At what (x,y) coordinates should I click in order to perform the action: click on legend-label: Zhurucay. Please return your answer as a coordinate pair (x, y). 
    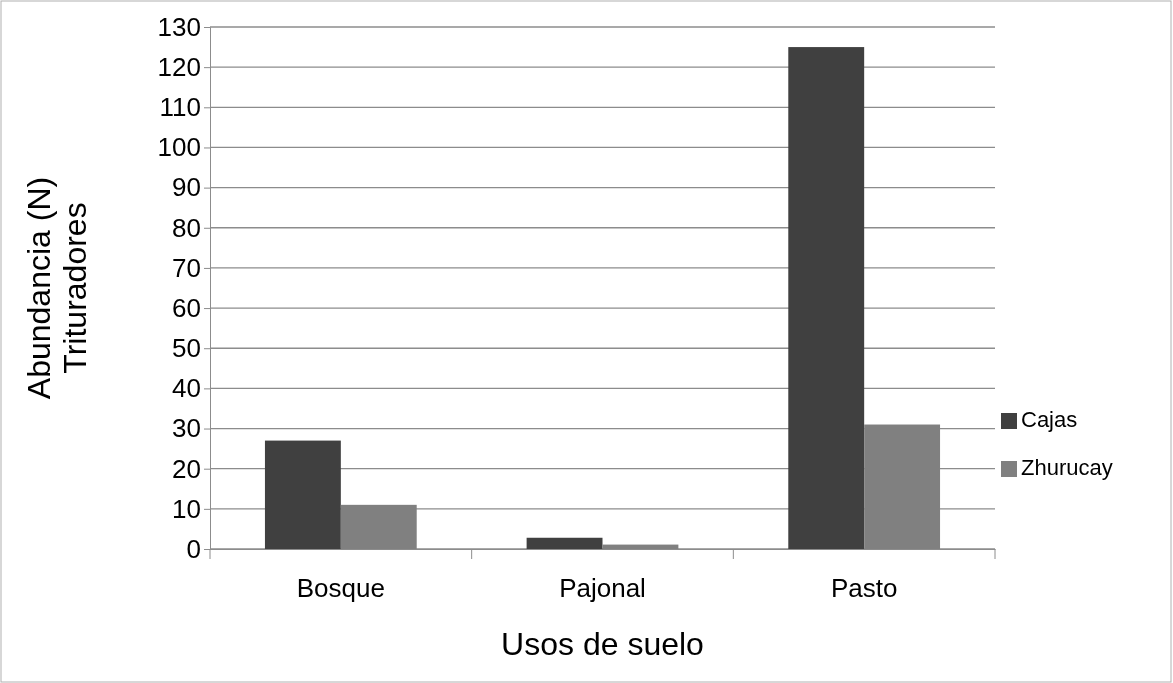
    Looking at the image, I should click on (1067, 467).